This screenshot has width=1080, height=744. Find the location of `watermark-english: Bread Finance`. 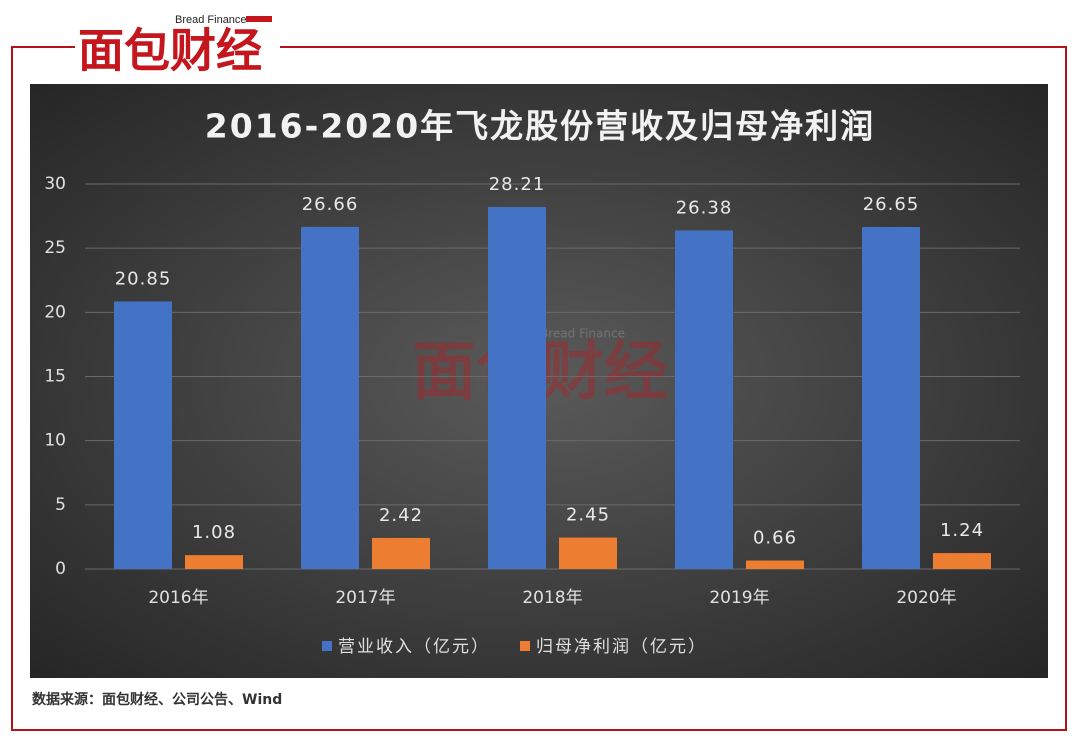

watermark-english: Bread Finance is located at coordinates (582, 334).